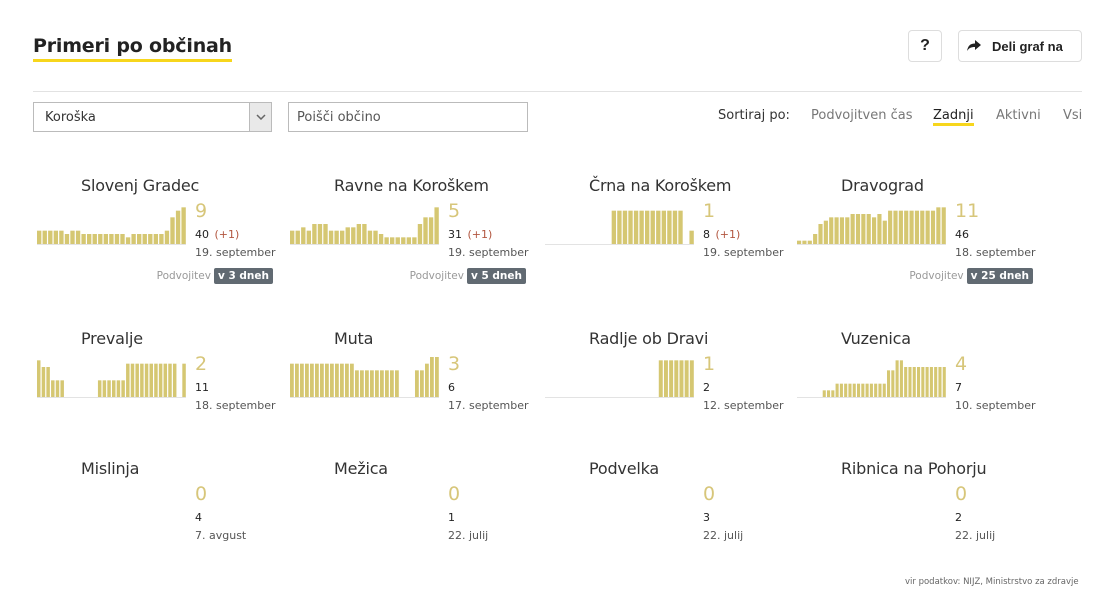 Image resolution: width=1110 pixels, height=616 pixels. I want to click on cases-delta: (+1), so click(227, 234).